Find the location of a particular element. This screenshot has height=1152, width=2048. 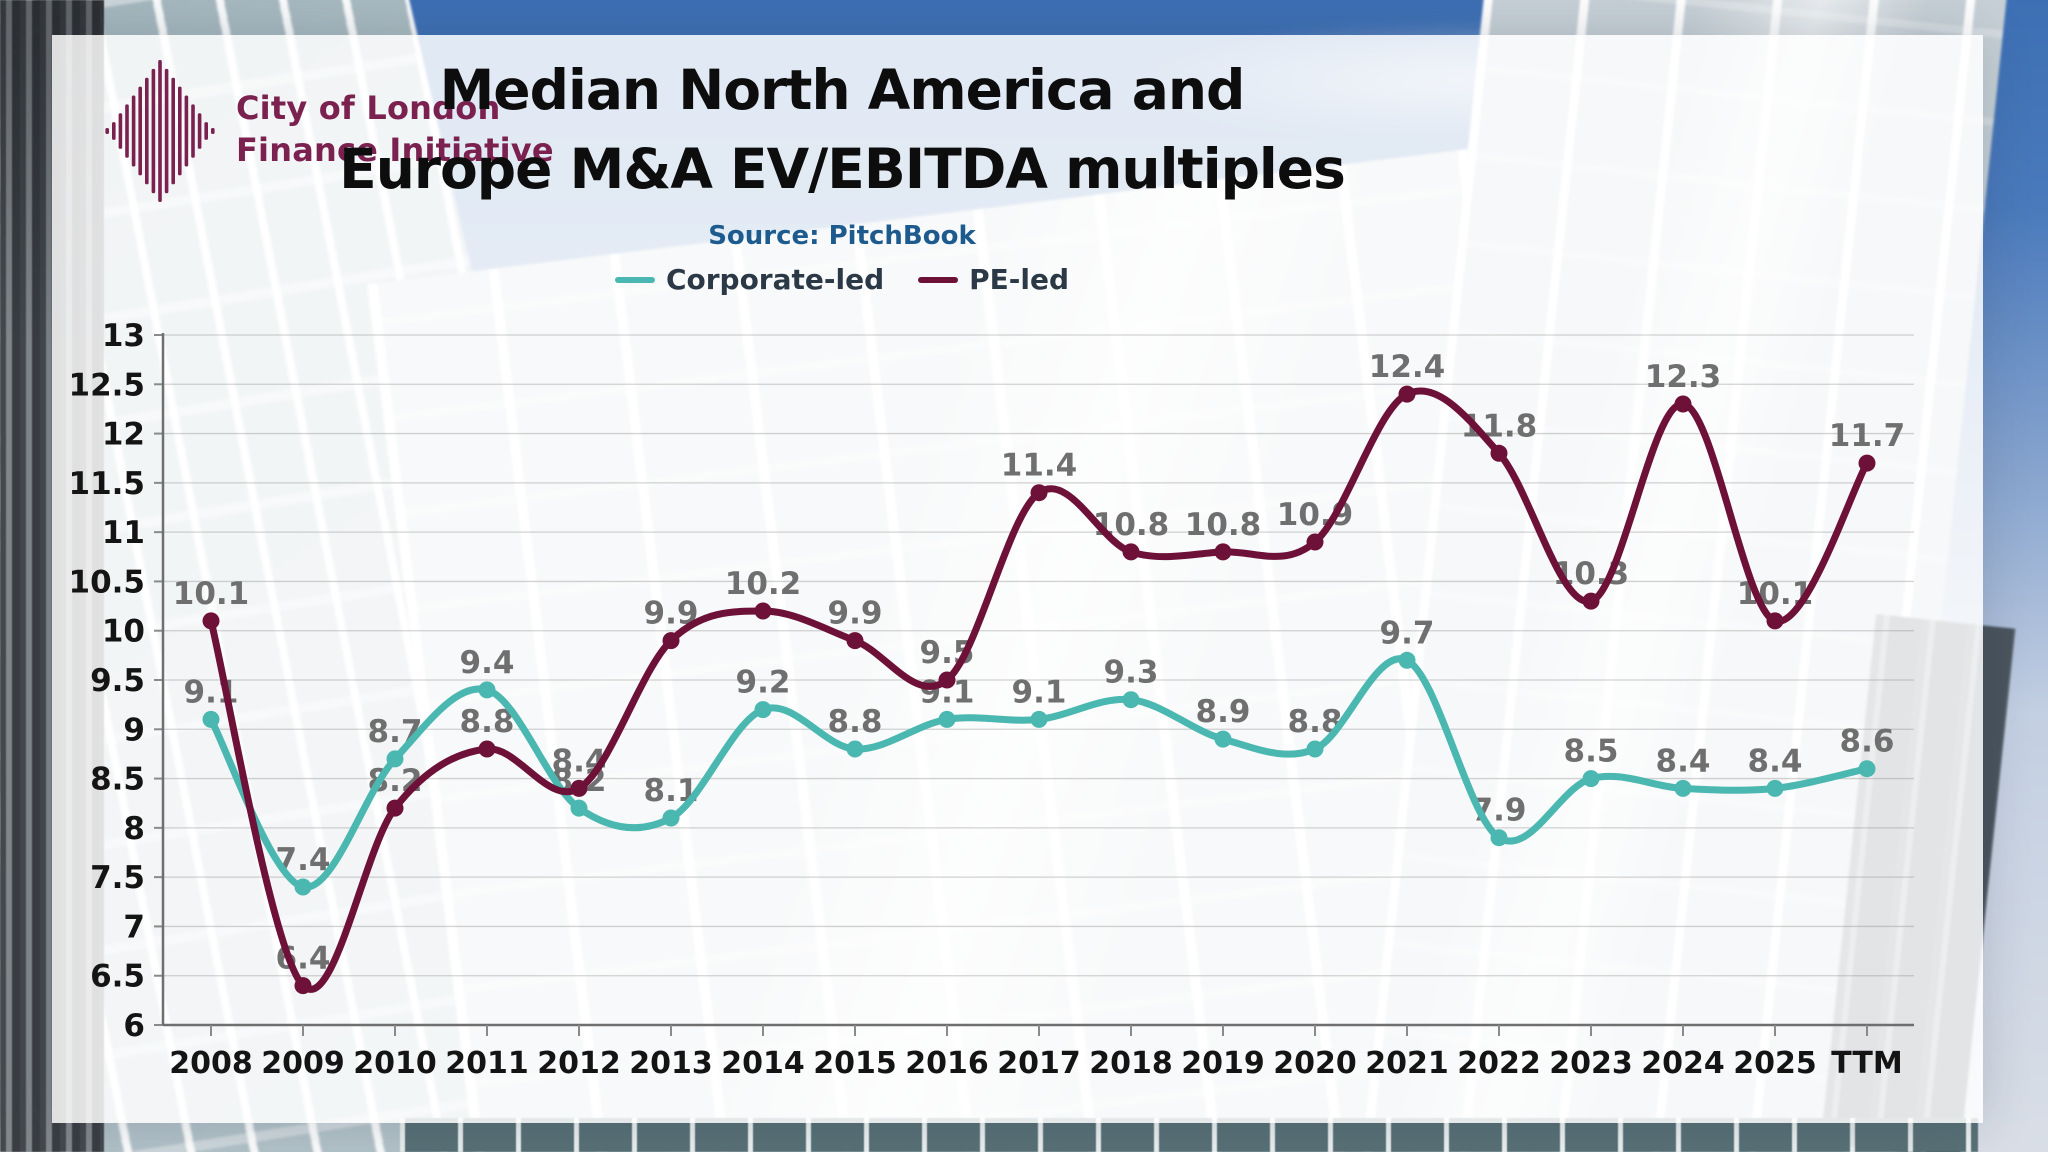

legend-label-corporate: Corporate-led is located at coordinates (775, 279).